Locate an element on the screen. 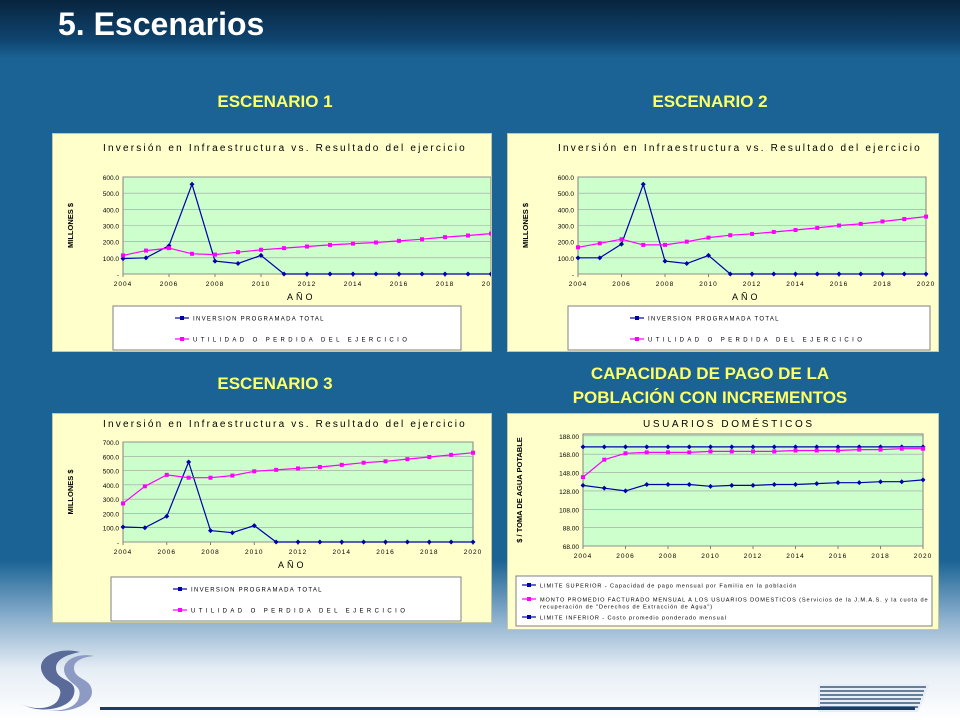 The width and height of the screenshot is (960, 720). heading-scenario-1: ESCENARIO 1 is located at coordinates (275, 101).